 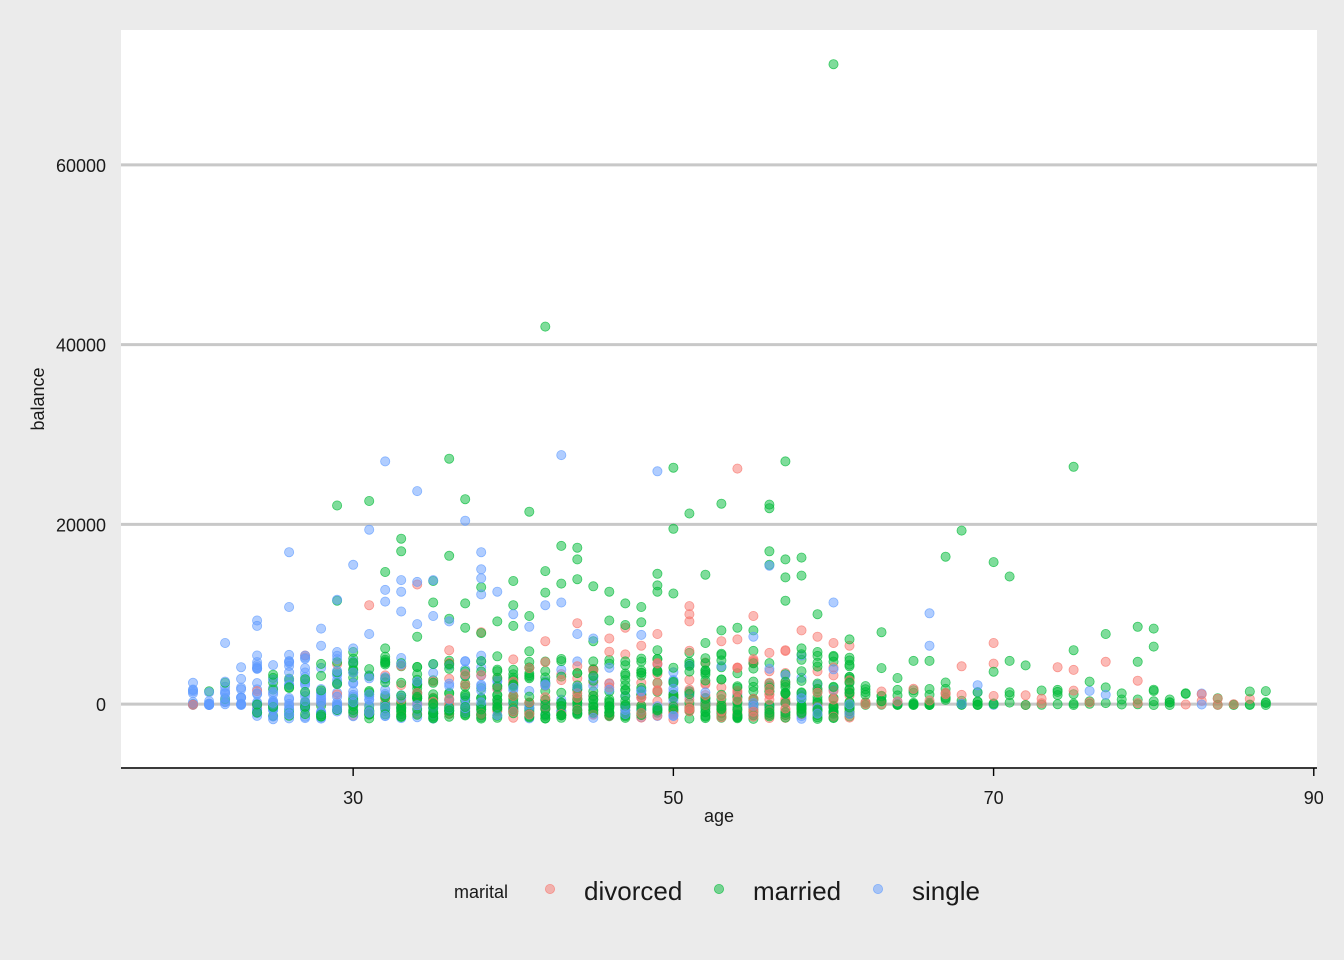 I want to click on legend-key-married, so click(x=719, y=889).